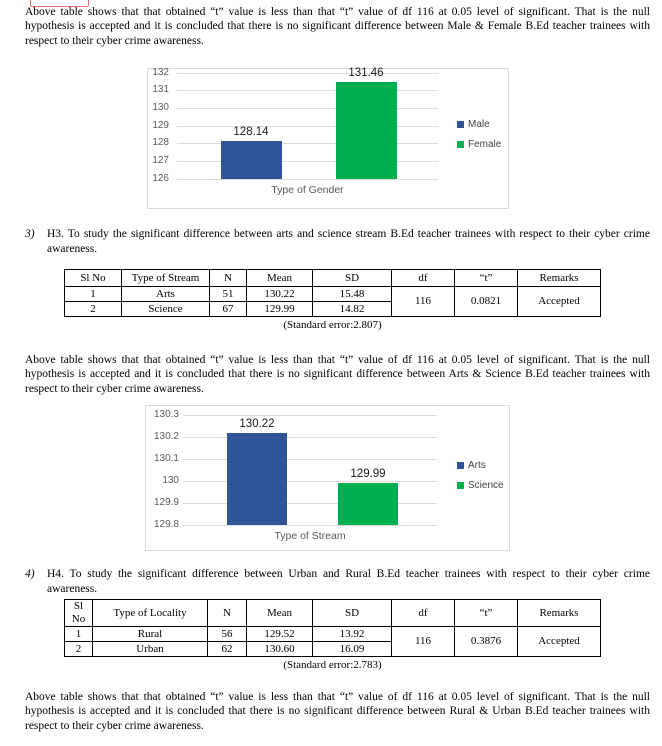 The height and width of the screenshot is (746, 662). I want to click on bar-value-label: 128.14, so click(251, 131).